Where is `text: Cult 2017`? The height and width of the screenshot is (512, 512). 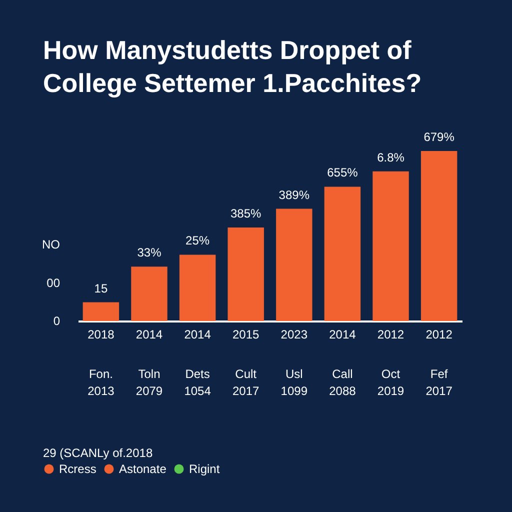
text: Cult 2017 is located at coordinates (246, 382).